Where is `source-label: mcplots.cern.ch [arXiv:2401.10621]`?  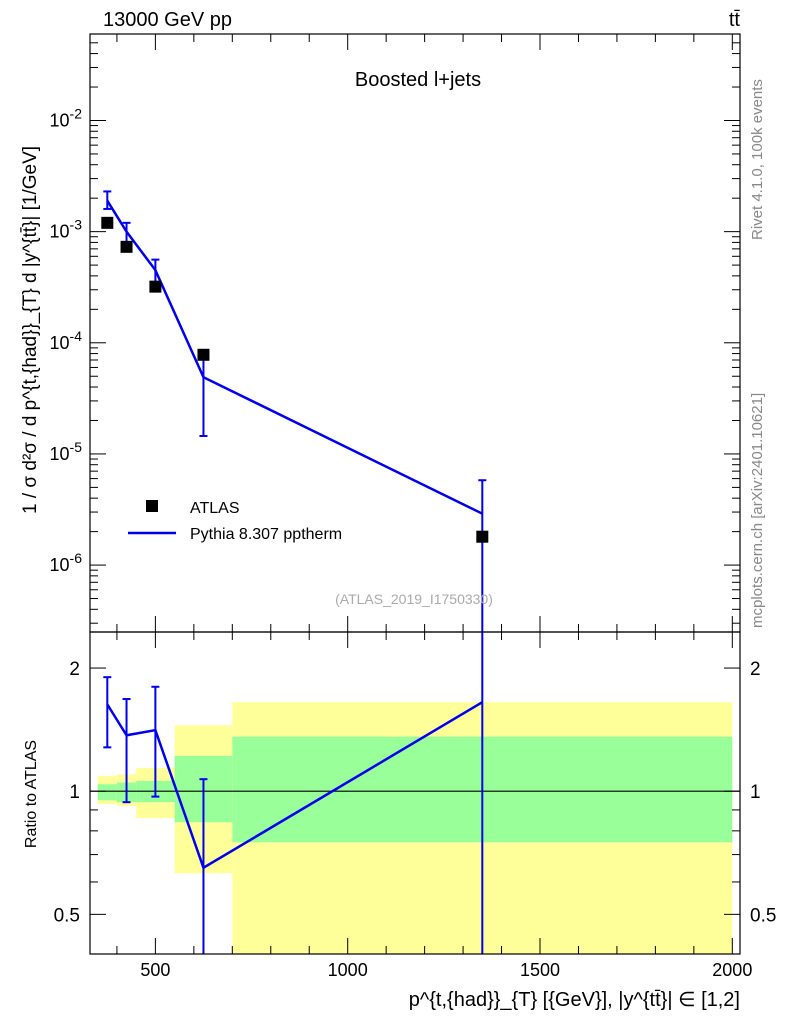 source-label: mcplots.cern.ch [arXiv:2401.10621] is located at coordinates (757, 510).